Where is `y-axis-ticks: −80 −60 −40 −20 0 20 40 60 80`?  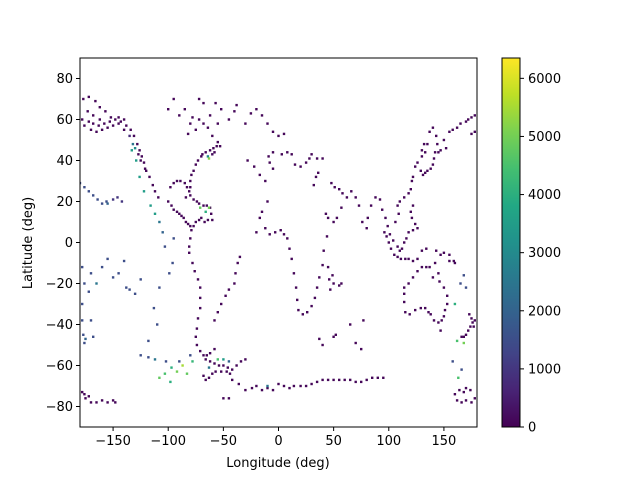 y-axis-ticks: −80 −60 −40 −20 0 20 40 60 80 is located at coordinates (63, 243).